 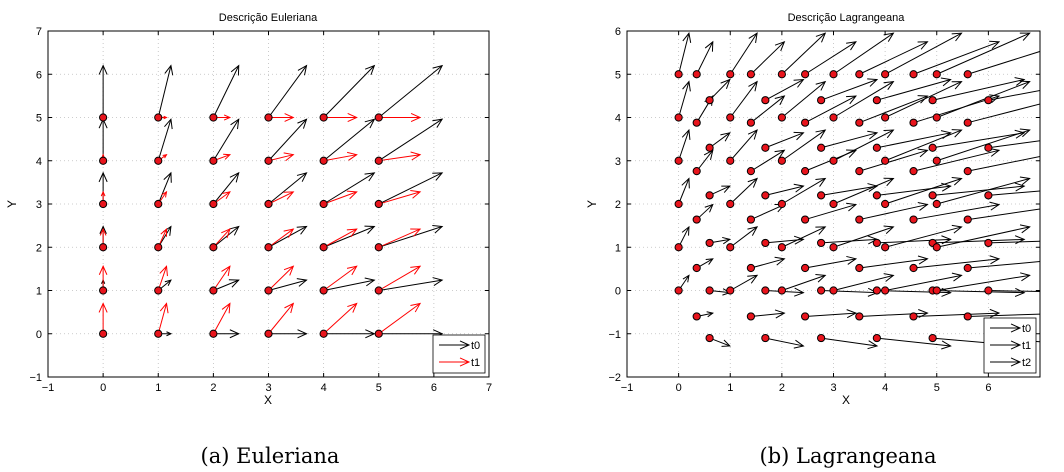 What do you see at coordinates (489, 388) in the screenshot?
I see `x-tick-label: 7` at bounding box center [489, 388].